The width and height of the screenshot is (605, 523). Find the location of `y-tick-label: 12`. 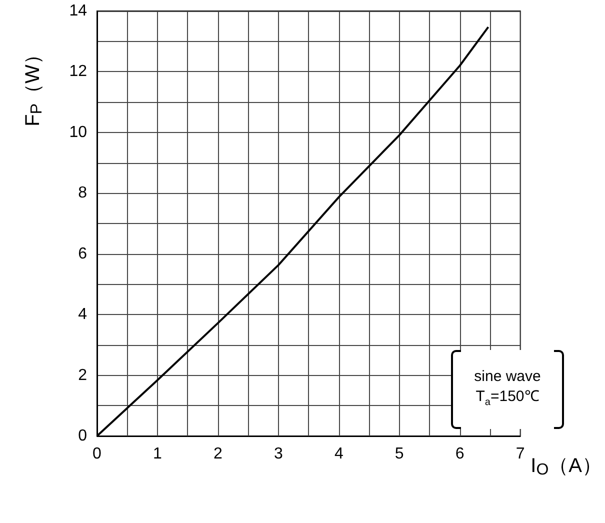

y-tick-label: 12 is located at coordinates (78, 71).